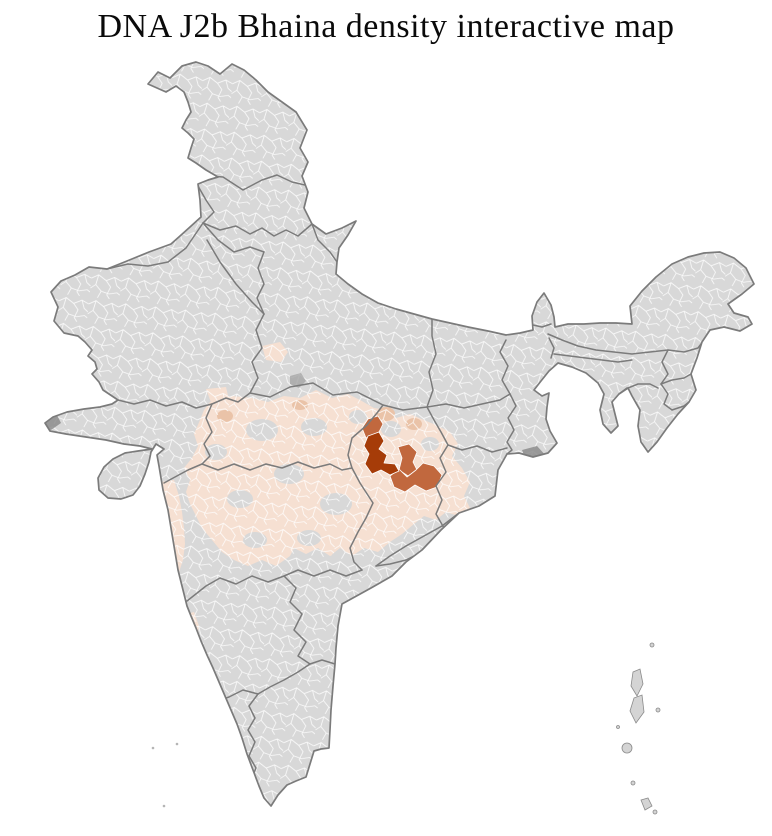  Describe the element at coordinates (638, 728) in the screenshot. I see `andaman-nicobar-islands` at that location.